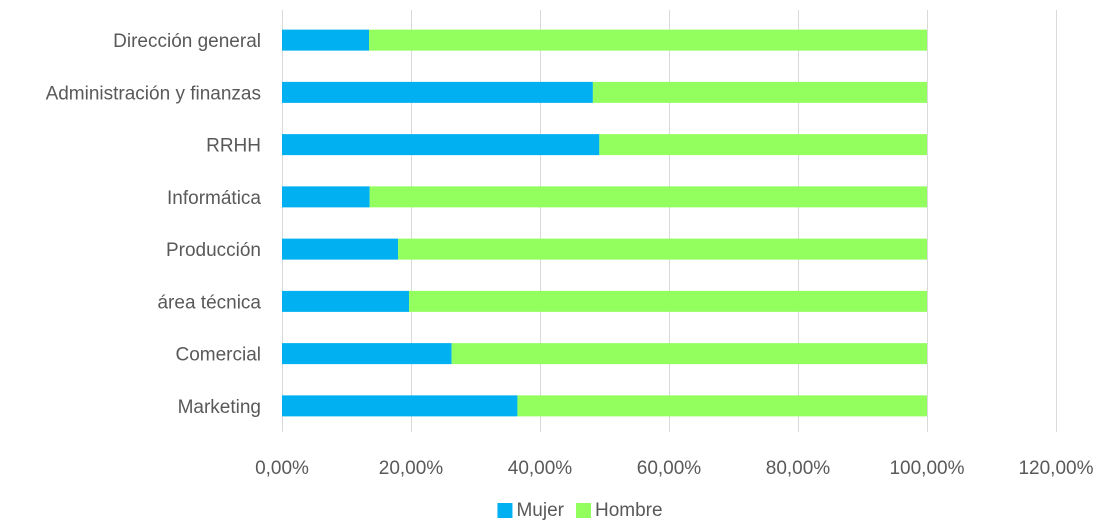  Describe the element at coordinates (187, 41) in the screenshot. I see `category-label-0: Dirección general` at that location.